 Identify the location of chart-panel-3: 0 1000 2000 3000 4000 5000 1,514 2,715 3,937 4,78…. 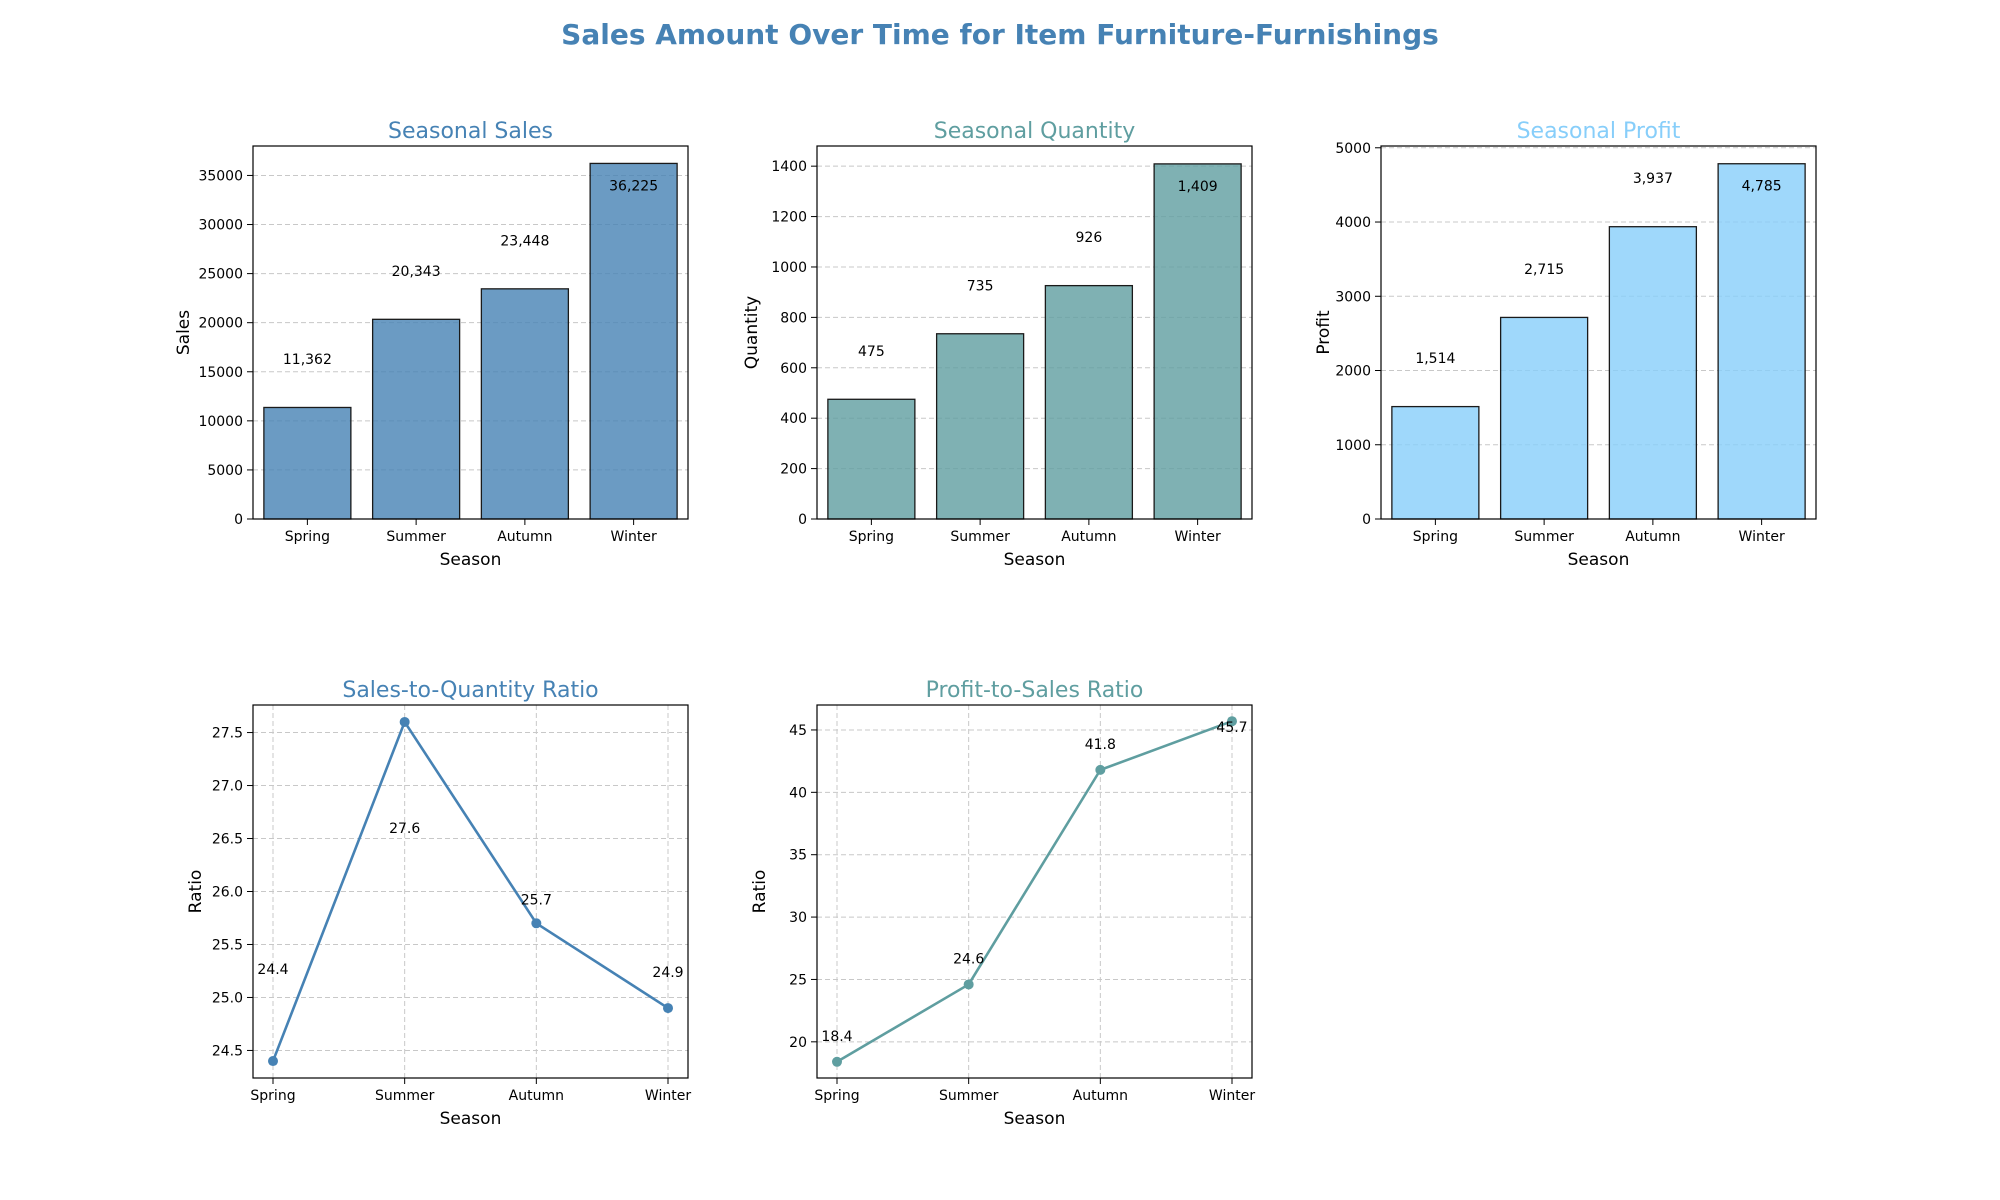
(1565, 344).